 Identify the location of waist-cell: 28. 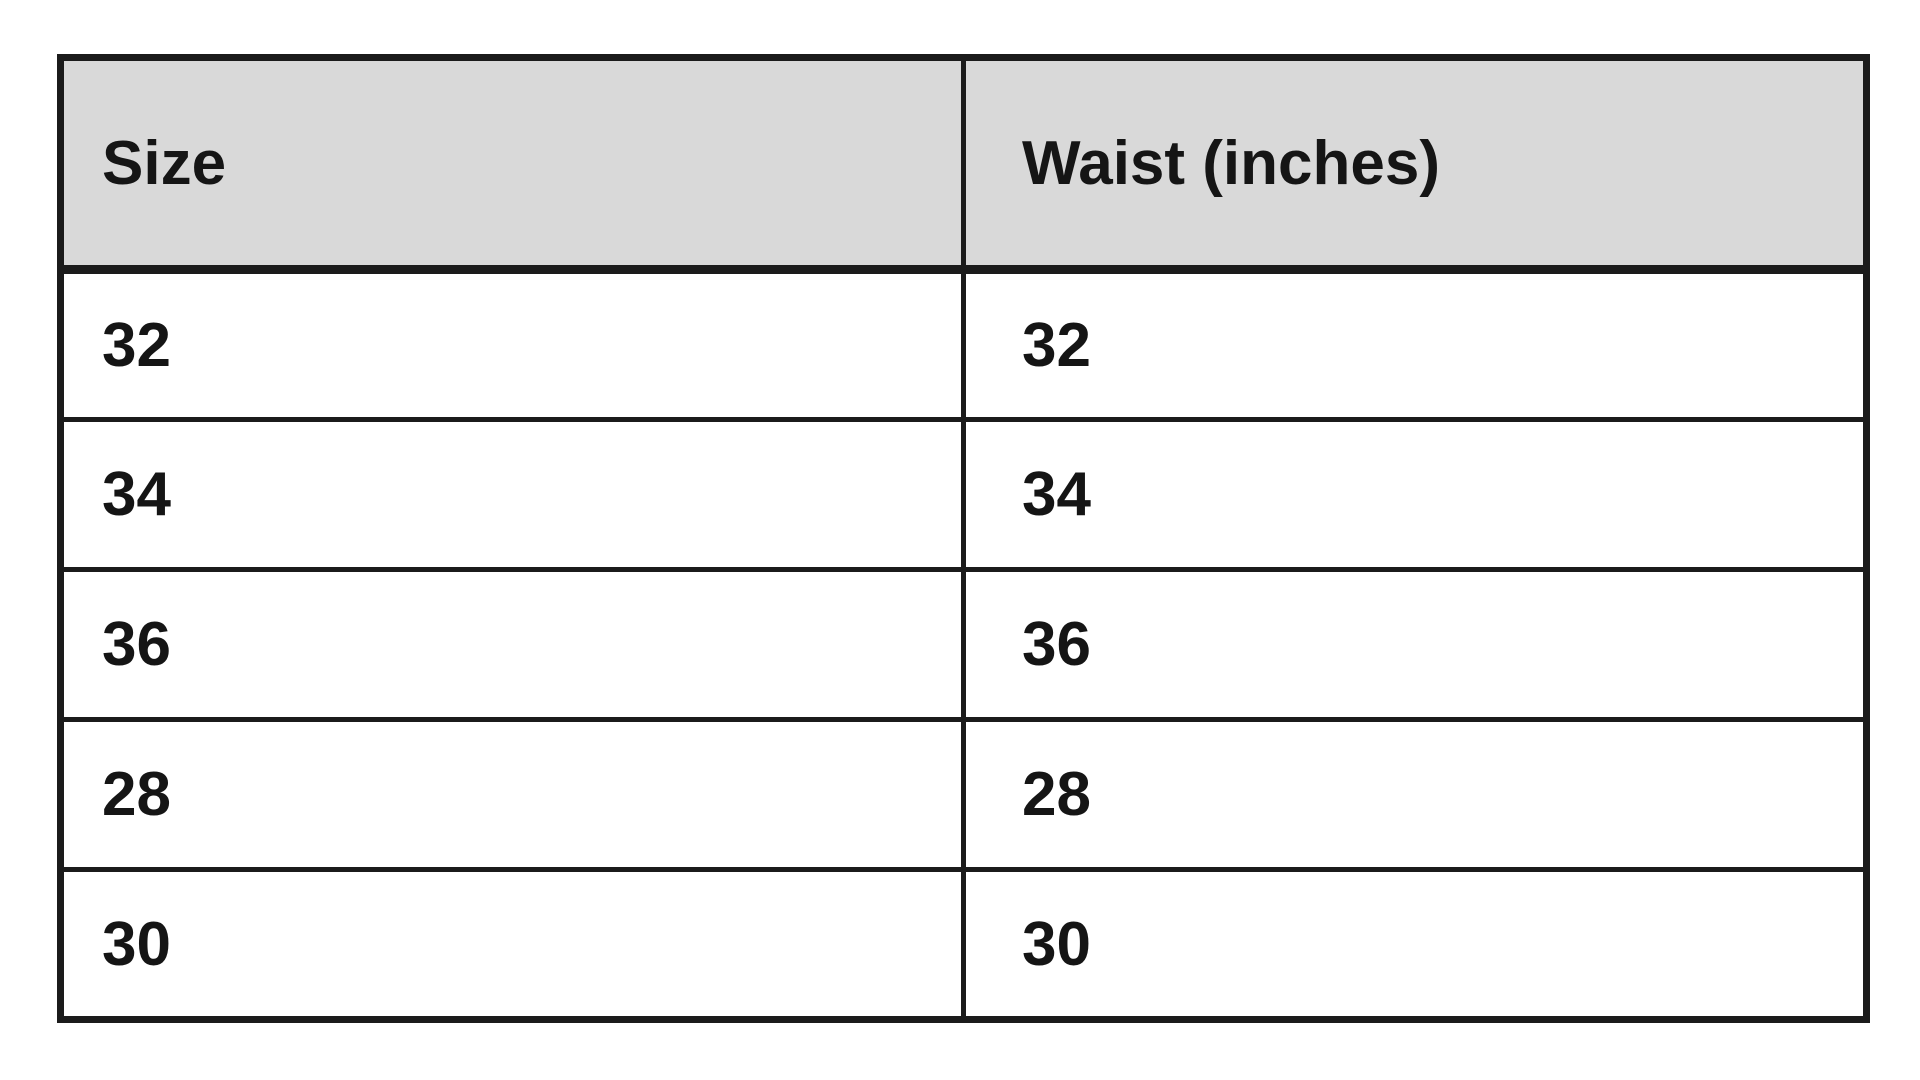
(1415, 794).